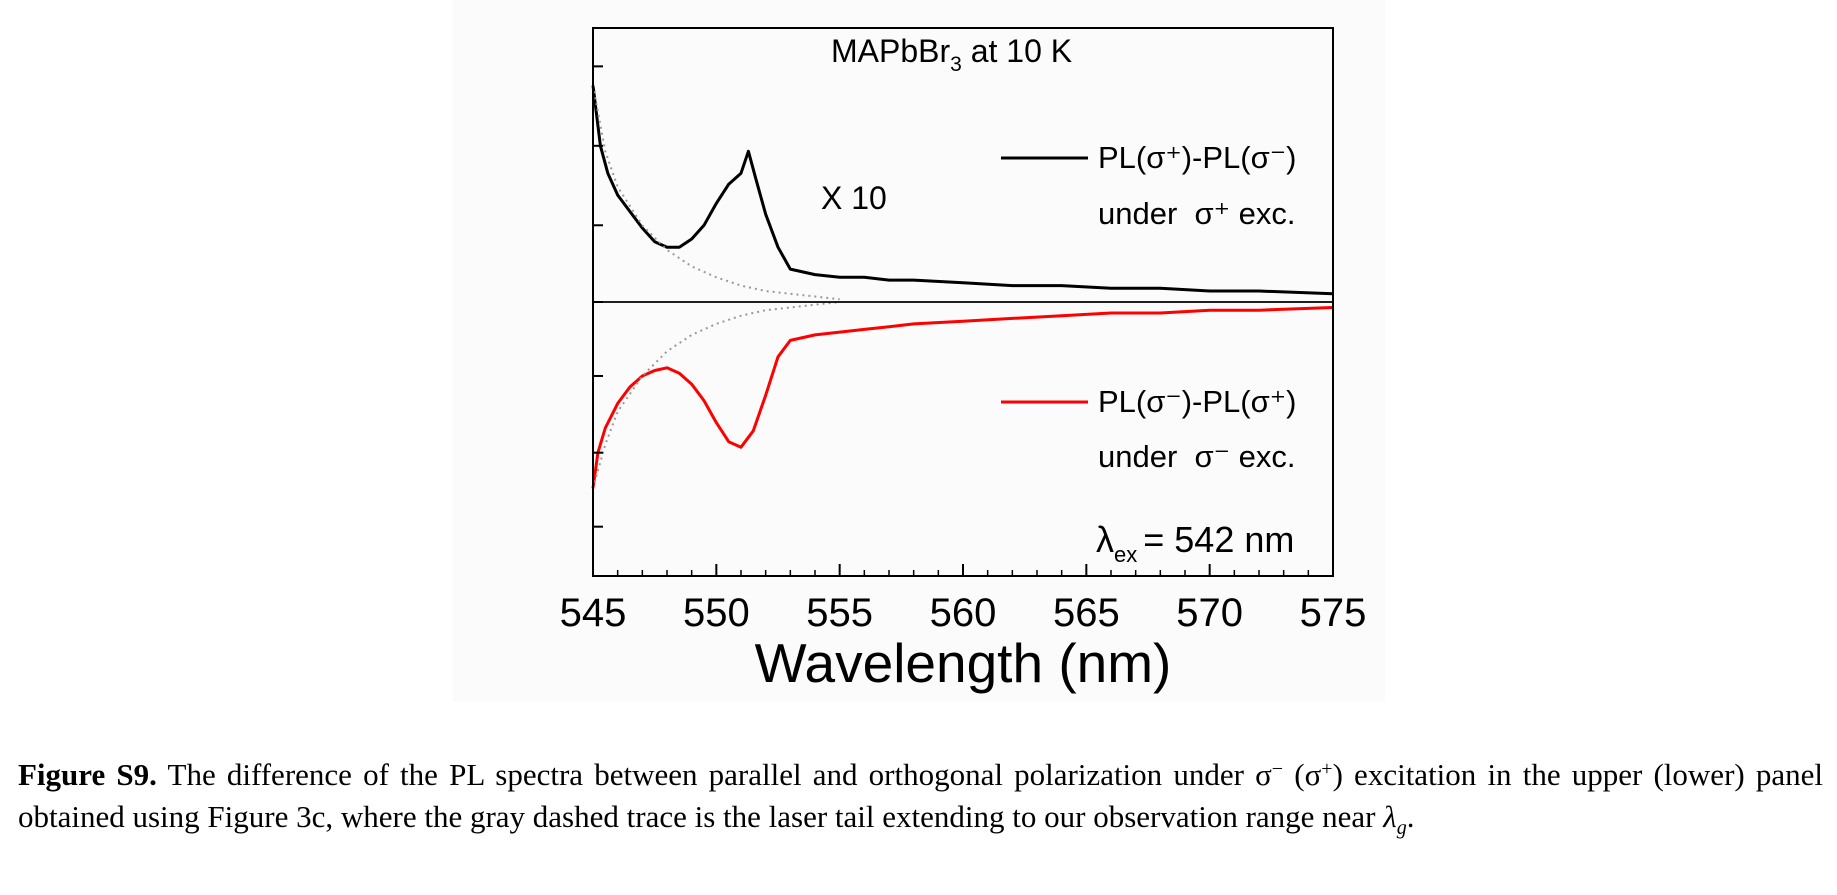  What do you see at coordinates (1395, 819) in the screenshot?
I see `caption-lambda-g: λg` at bounding box center [1395, 819].